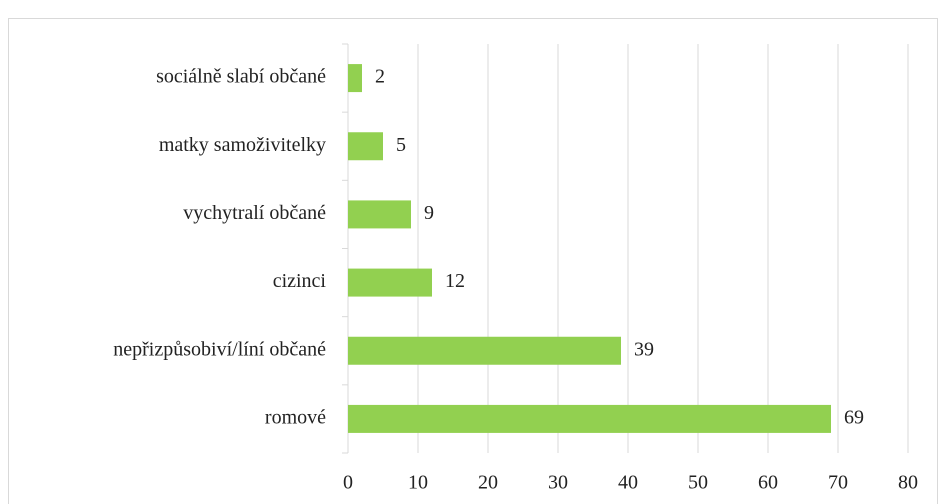 This screenshot has width=939, height=504. Describe the element at coordinates (401, 145) in the screenshot. I see `data-label: 5` at that location.